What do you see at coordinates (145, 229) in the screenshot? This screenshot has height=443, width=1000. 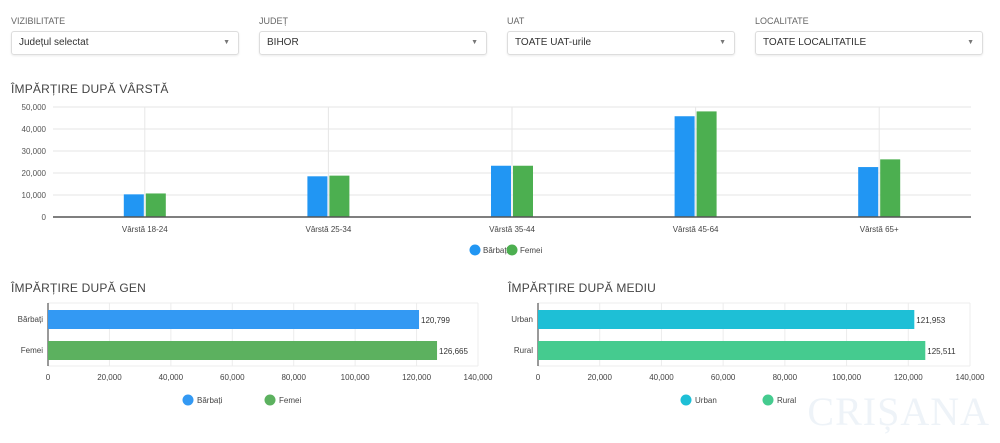 I see `x-tick-label: Vârstă 18-24` at bounding box center [145, 229].